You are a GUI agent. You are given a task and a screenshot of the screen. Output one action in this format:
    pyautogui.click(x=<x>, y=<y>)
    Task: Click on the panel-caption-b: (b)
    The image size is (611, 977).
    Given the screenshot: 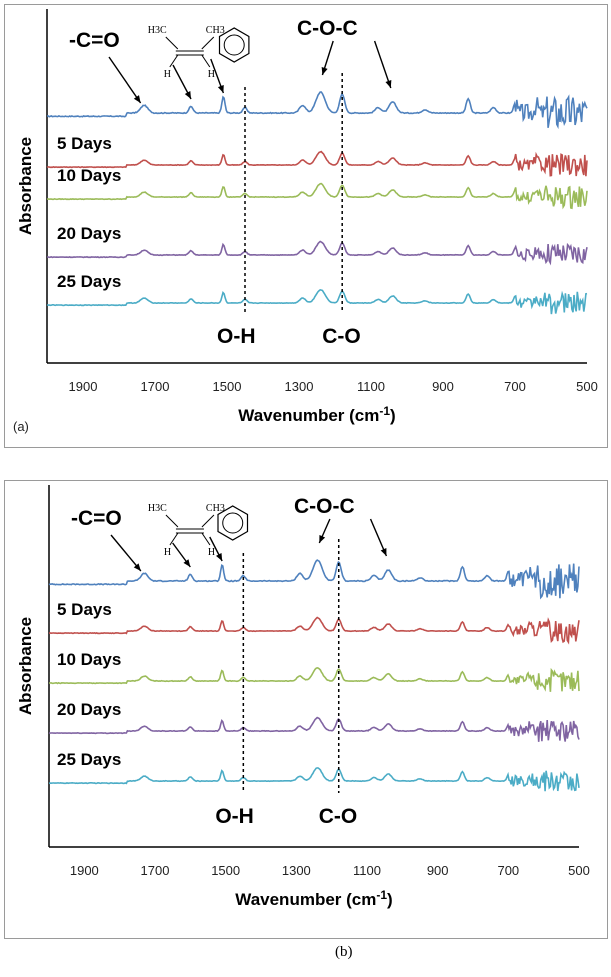 What is the action you would take?
    pyautogui.click(x=344, y=952)
    